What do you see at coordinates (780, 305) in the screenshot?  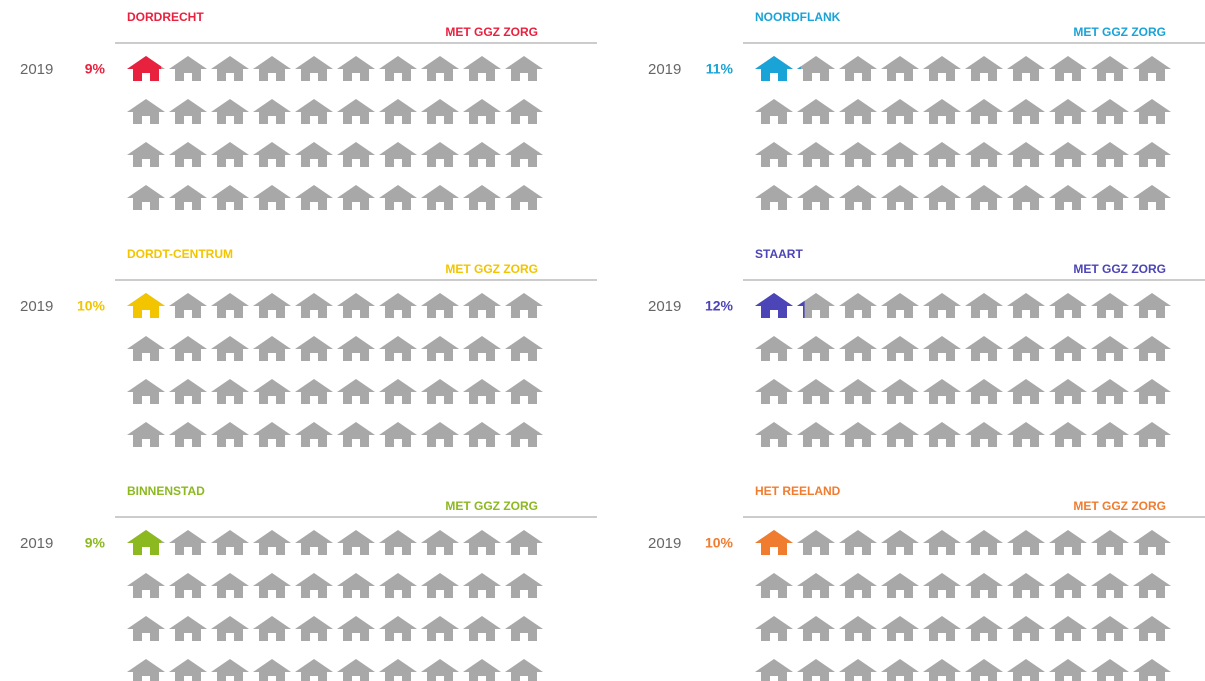 I see `value-houses` at bounding box center [780, 305].